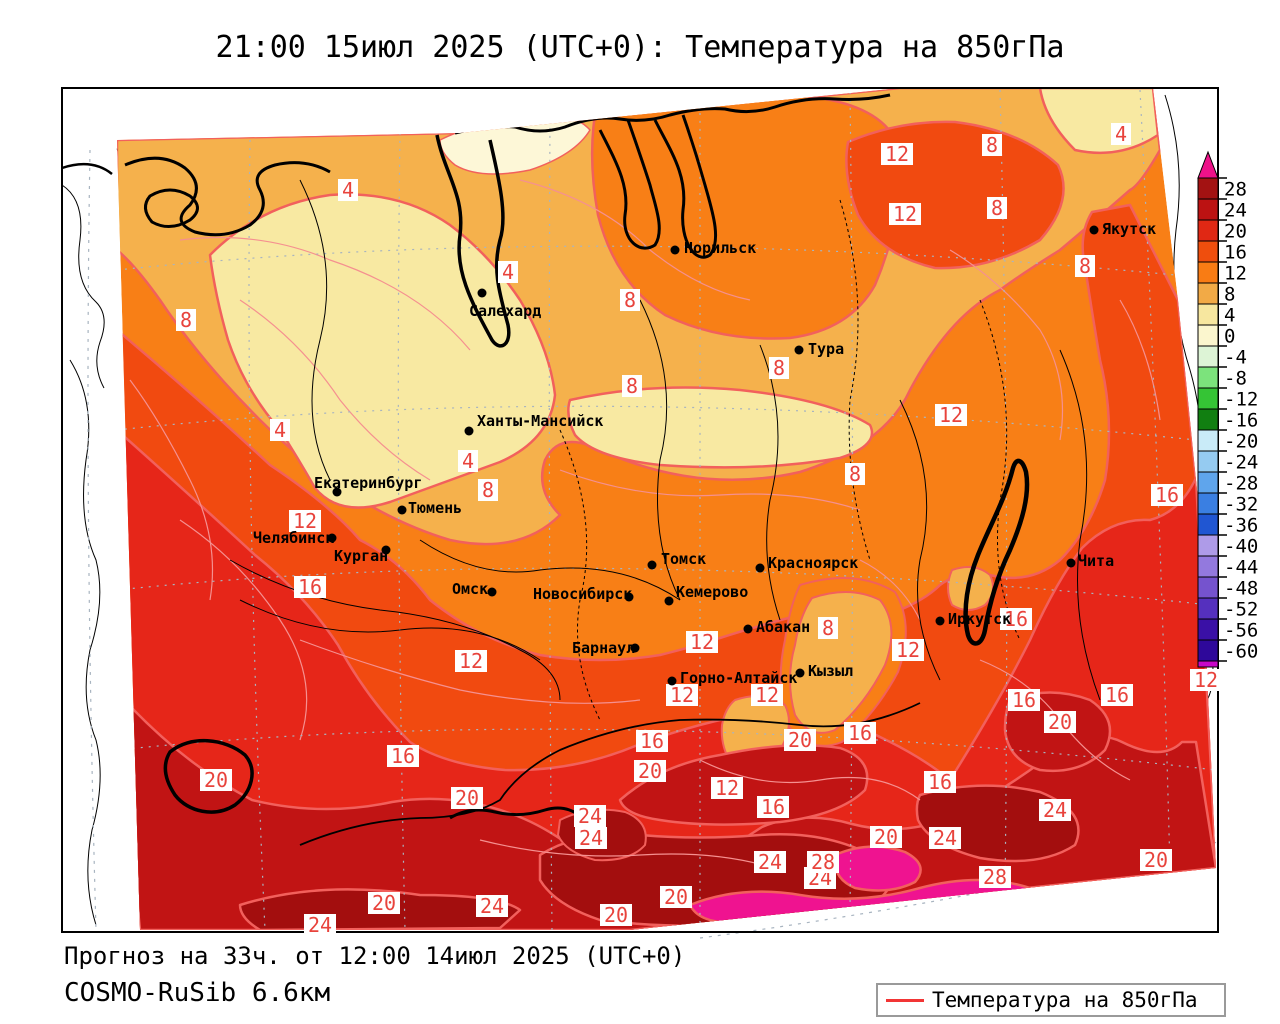  I want to click on colorbar-value: -12, so click(1241, 400).